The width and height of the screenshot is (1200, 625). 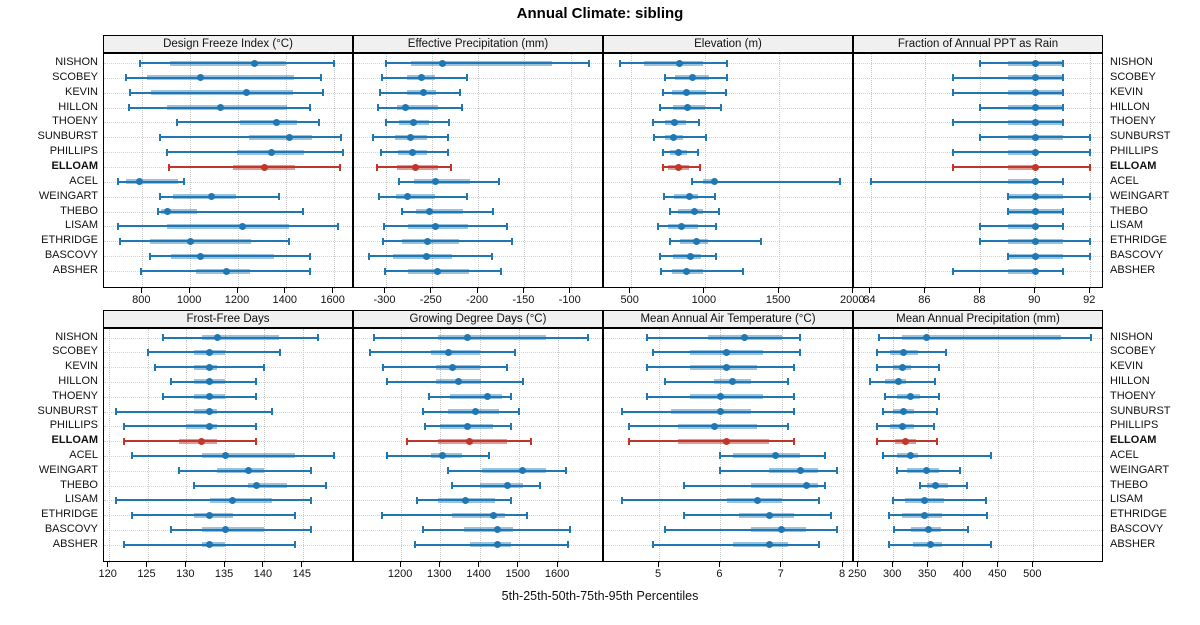 What do you see at coordinates (458, 382) in the screenshot?
I see `median-dot-series-hillon-growing-degree-days-c` at bounding box center [458, 382].